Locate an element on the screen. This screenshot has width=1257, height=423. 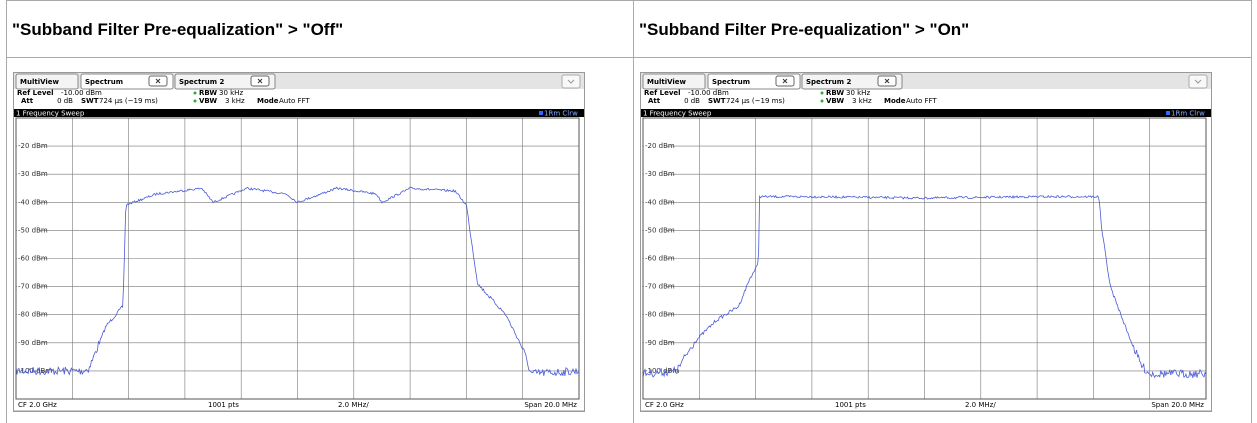
trace-label: 1Rm Clrw is located at coordinates (561, 114).